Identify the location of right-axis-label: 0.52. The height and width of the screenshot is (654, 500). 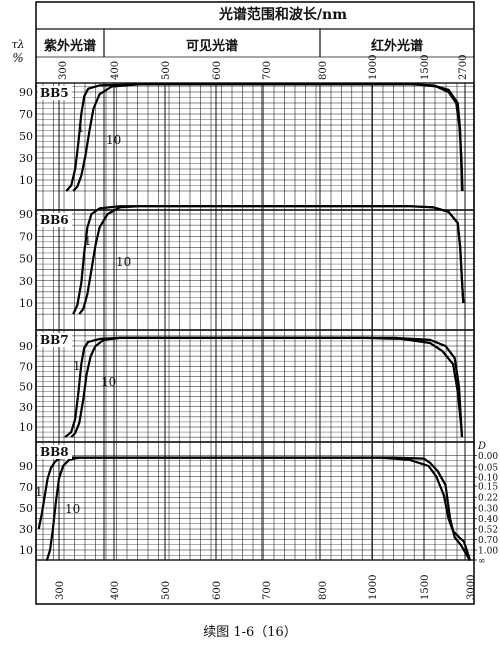
(488, 530).